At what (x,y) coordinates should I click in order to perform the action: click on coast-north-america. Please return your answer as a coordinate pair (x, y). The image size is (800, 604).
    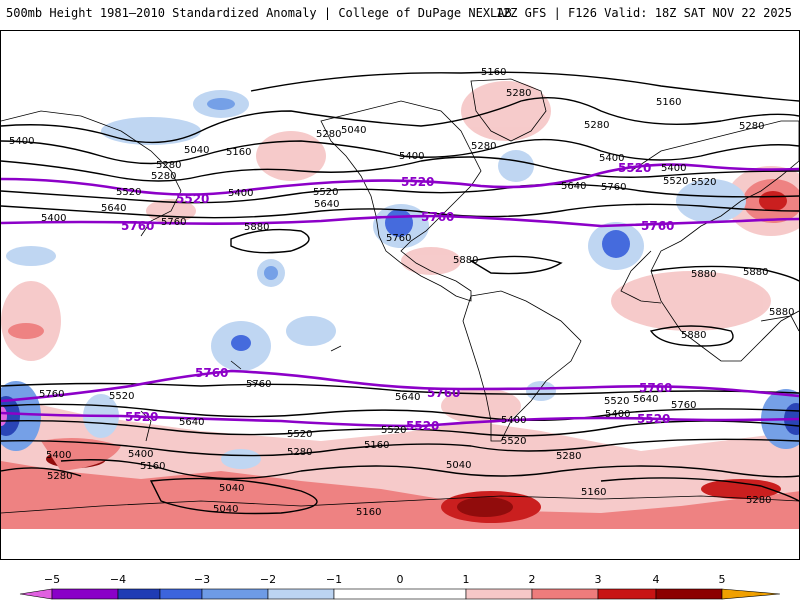
    Looking at the image, I should click on (401, 201).